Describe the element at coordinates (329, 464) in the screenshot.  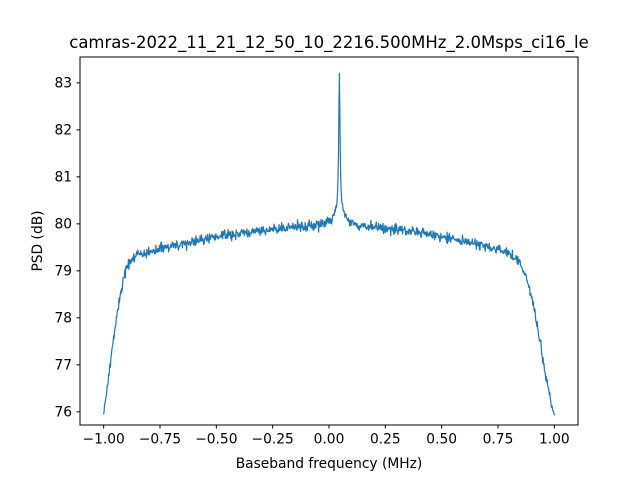
I see `x-axis-label: Baseband frequency (MHz)` at that location.